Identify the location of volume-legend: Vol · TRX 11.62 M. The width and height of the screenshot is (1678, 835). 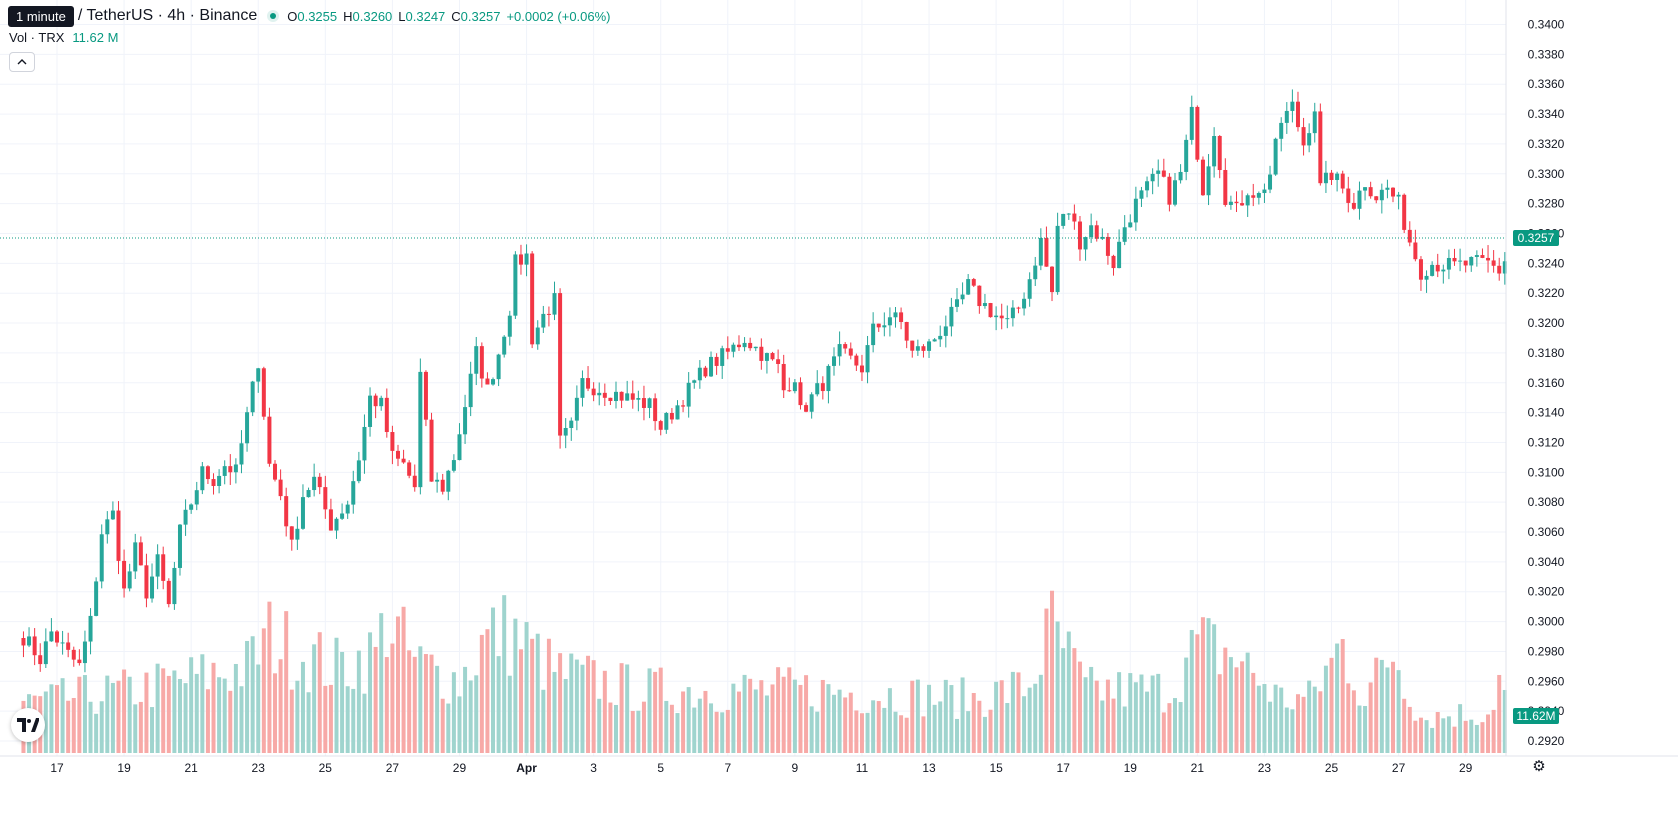
(63, 37).